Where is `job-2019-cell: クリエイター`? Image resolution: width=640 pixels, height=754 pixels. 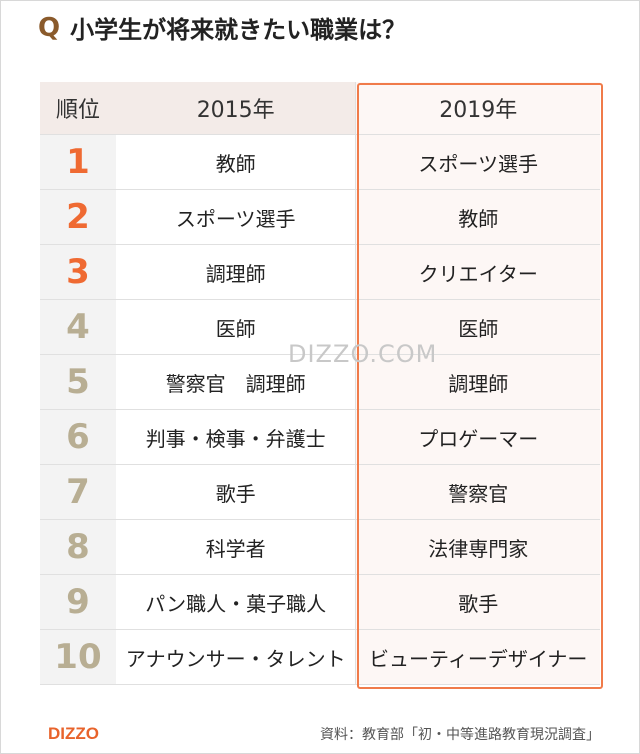
job-2019-cell: クリエイター is located at coordinates (477, 272).